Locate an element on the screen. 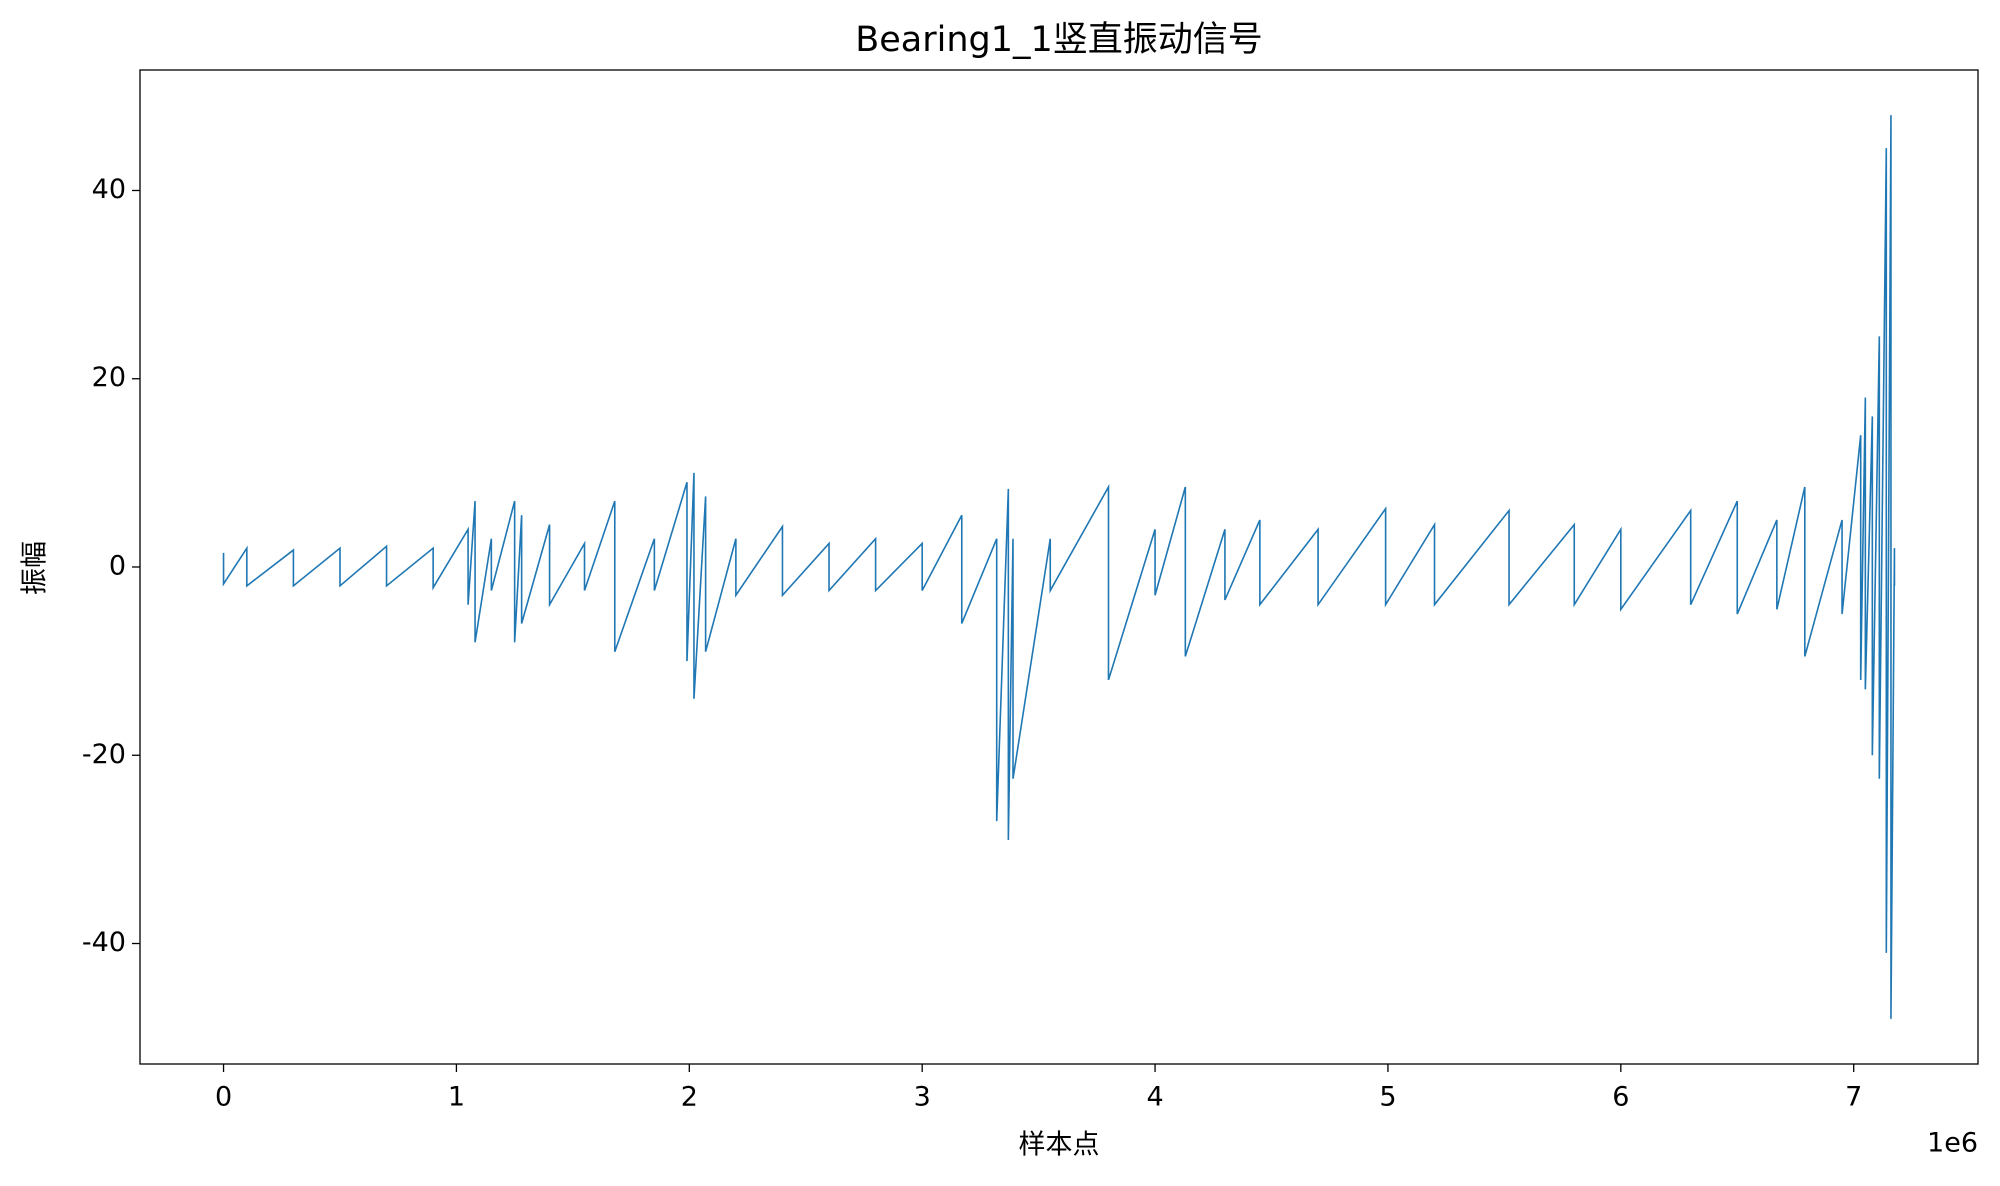  x-offset-label: 1e6 is located at coordinates (1952, 1143).